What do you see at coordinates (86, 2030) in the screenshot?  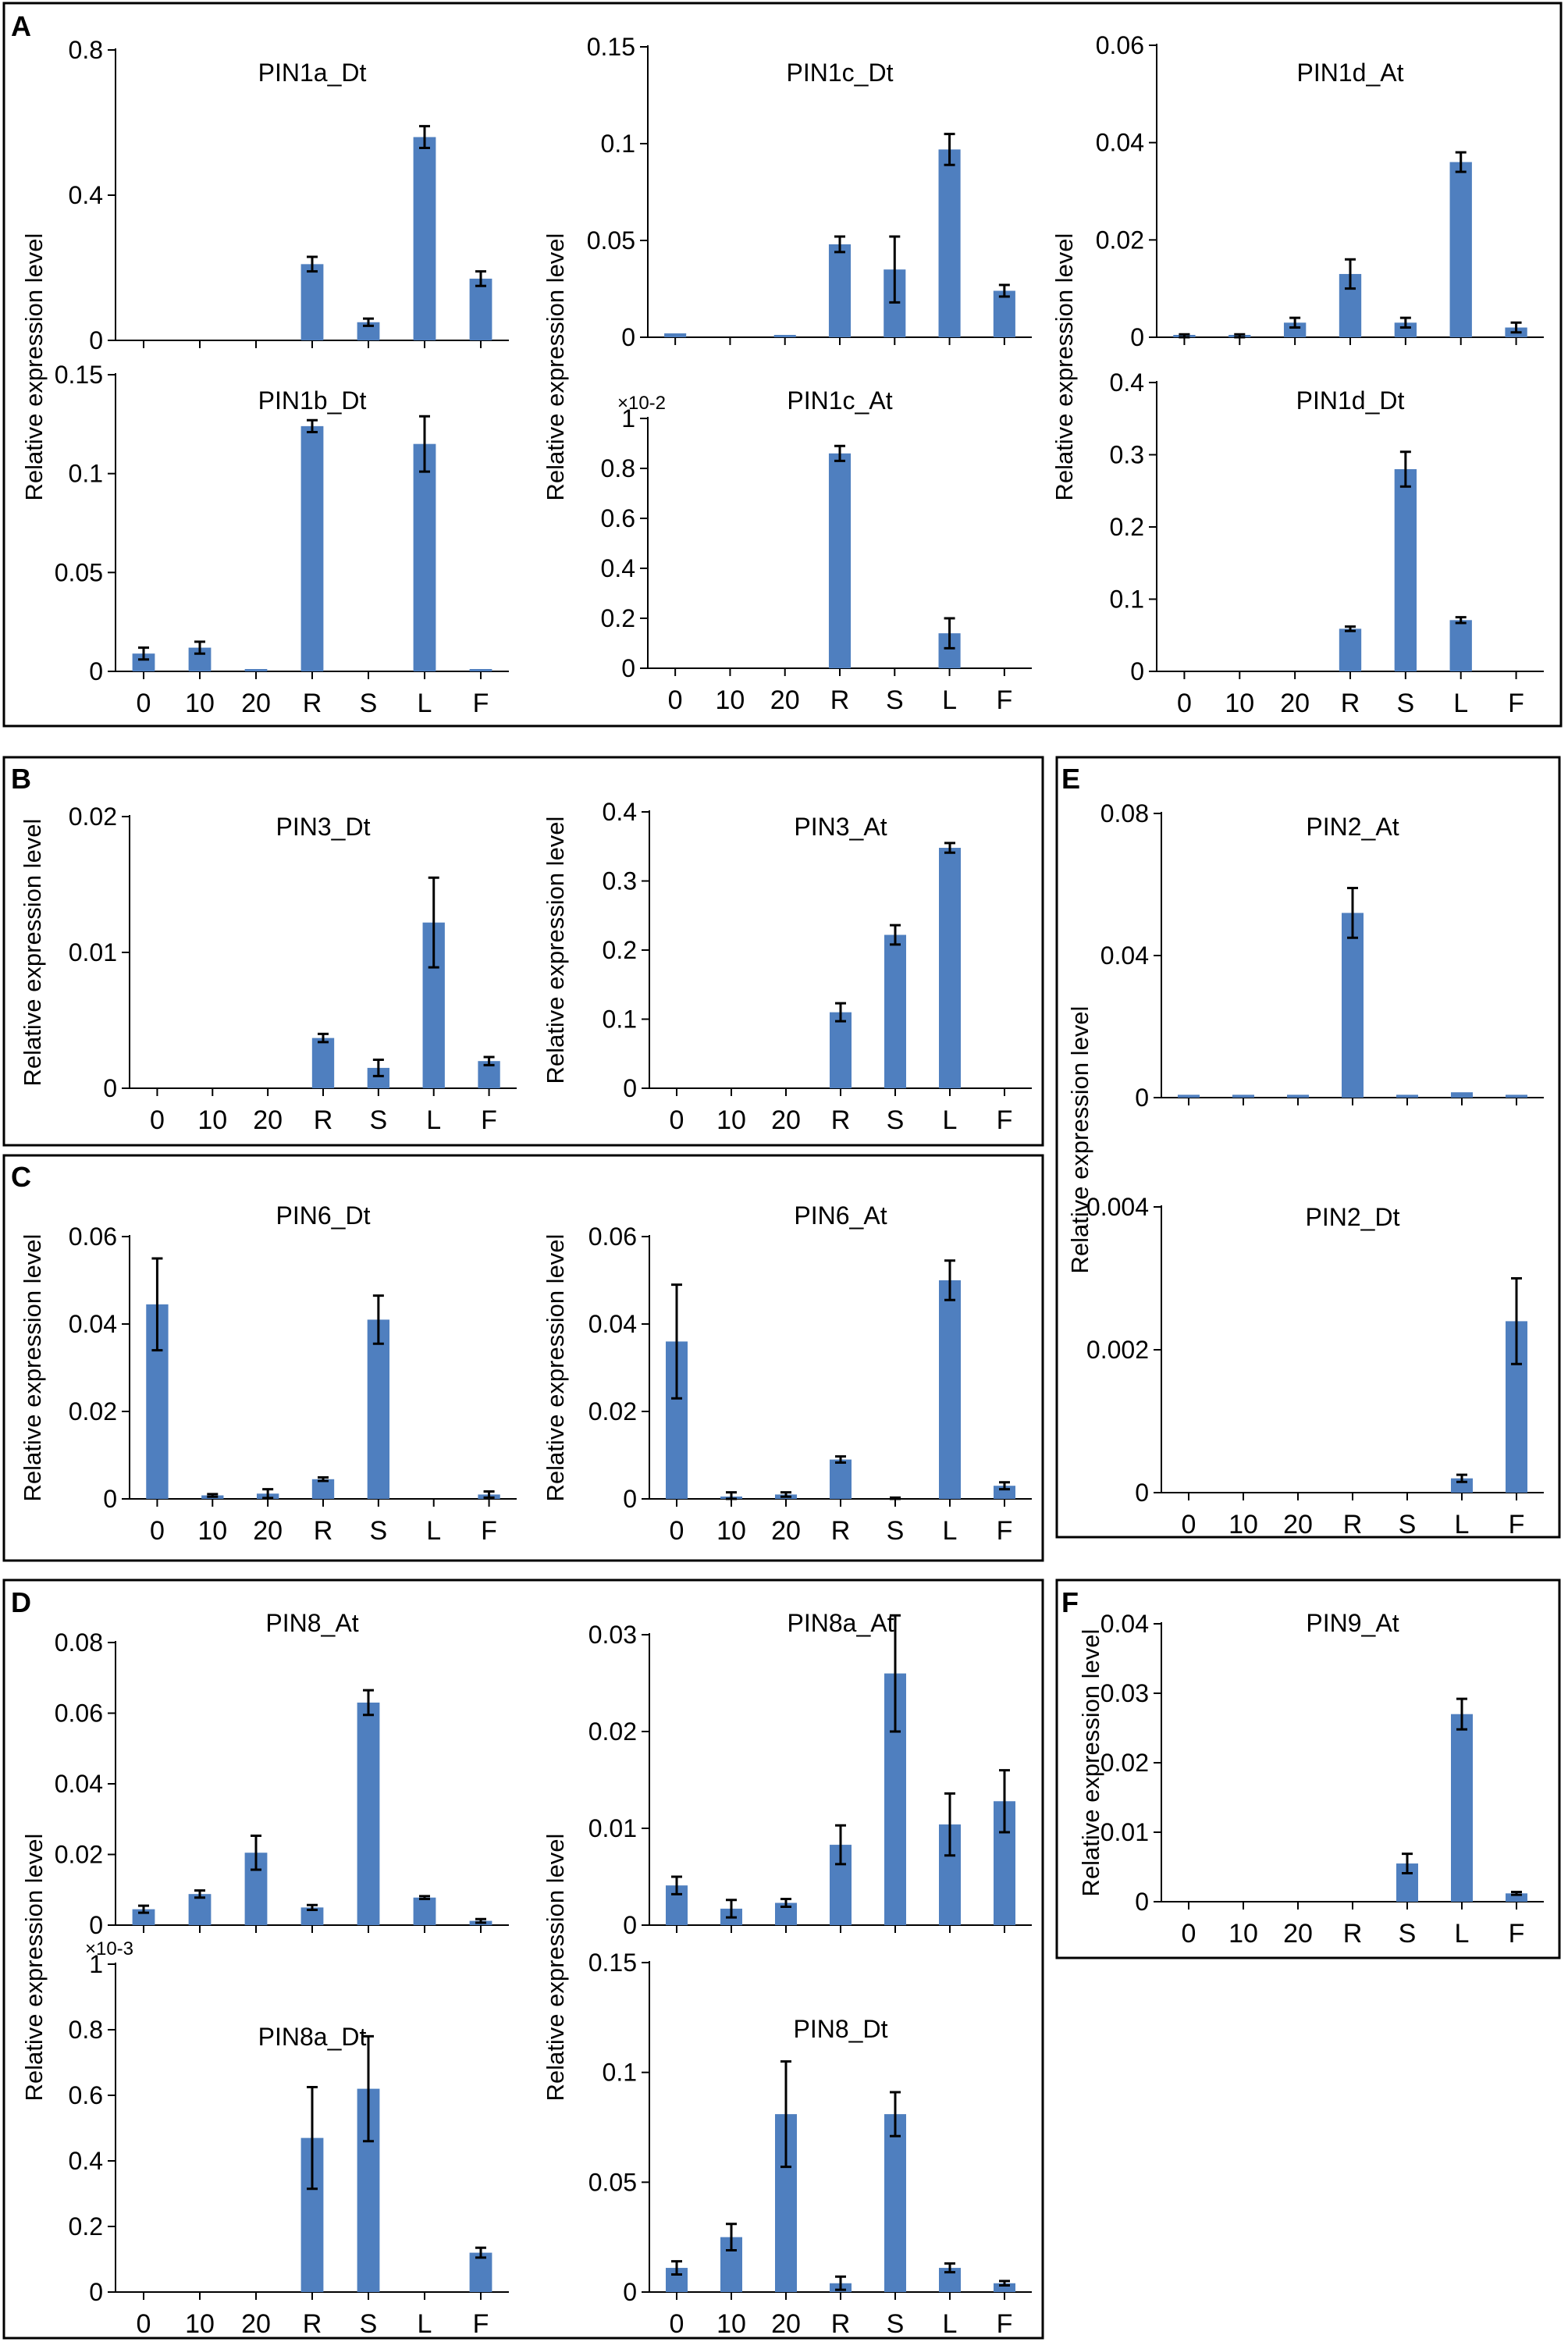 I see `pin8a-dt-ytick-label: 0.8` at bounding box center [86, 2030].